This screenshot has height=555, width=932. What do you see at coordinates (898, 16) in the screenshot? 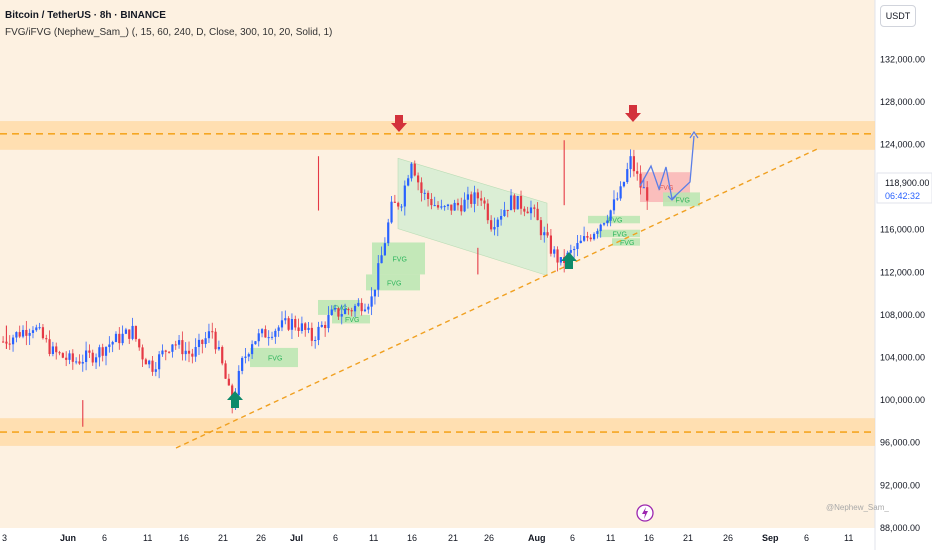
I see `currency-button: USDT` at bounding box center [898, 16].